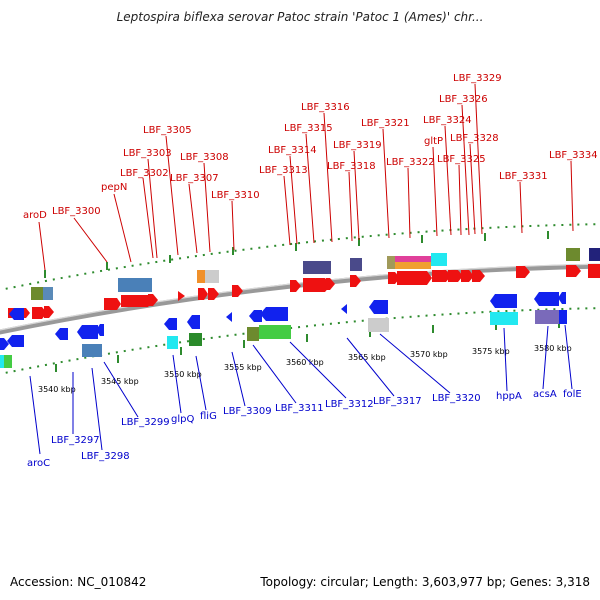 This screenshot has width=600, height=600. Describe the element at coordinates (208, 416) in the screenshot. I see `gene-label: fliG` at that location.